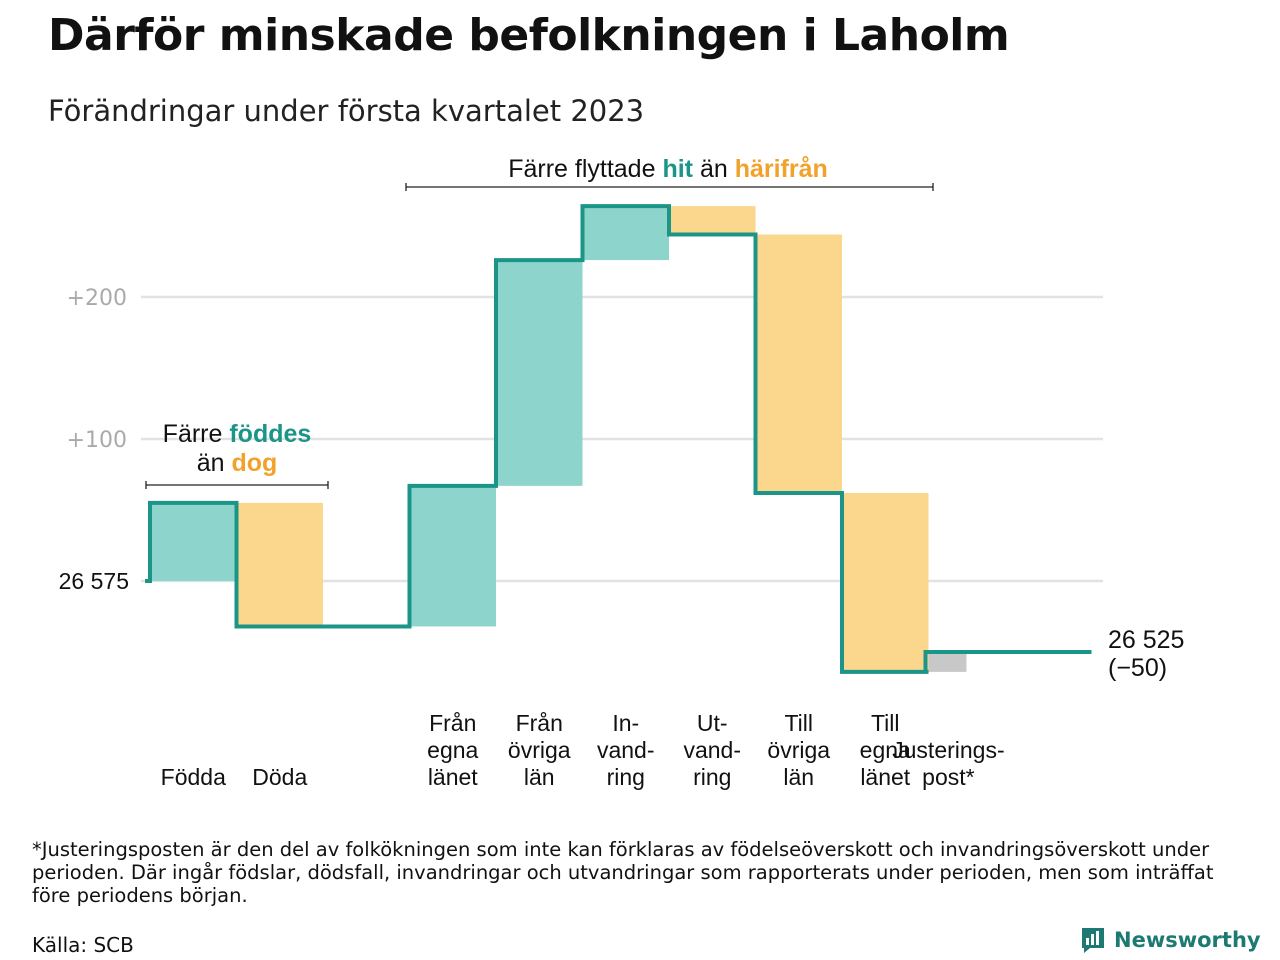  What do you see at coordinates (83, 945) in the screenshot?
I see `source-label: Källa: SCB` at bounding box center [83, 945].